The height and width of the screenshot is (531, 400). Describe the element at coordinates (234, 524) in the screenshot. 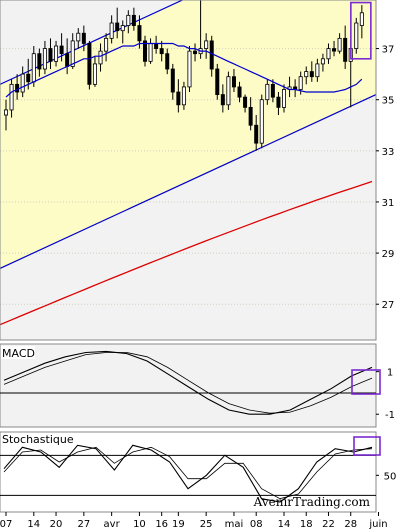

I see `x-tick-label: mai` at that location.